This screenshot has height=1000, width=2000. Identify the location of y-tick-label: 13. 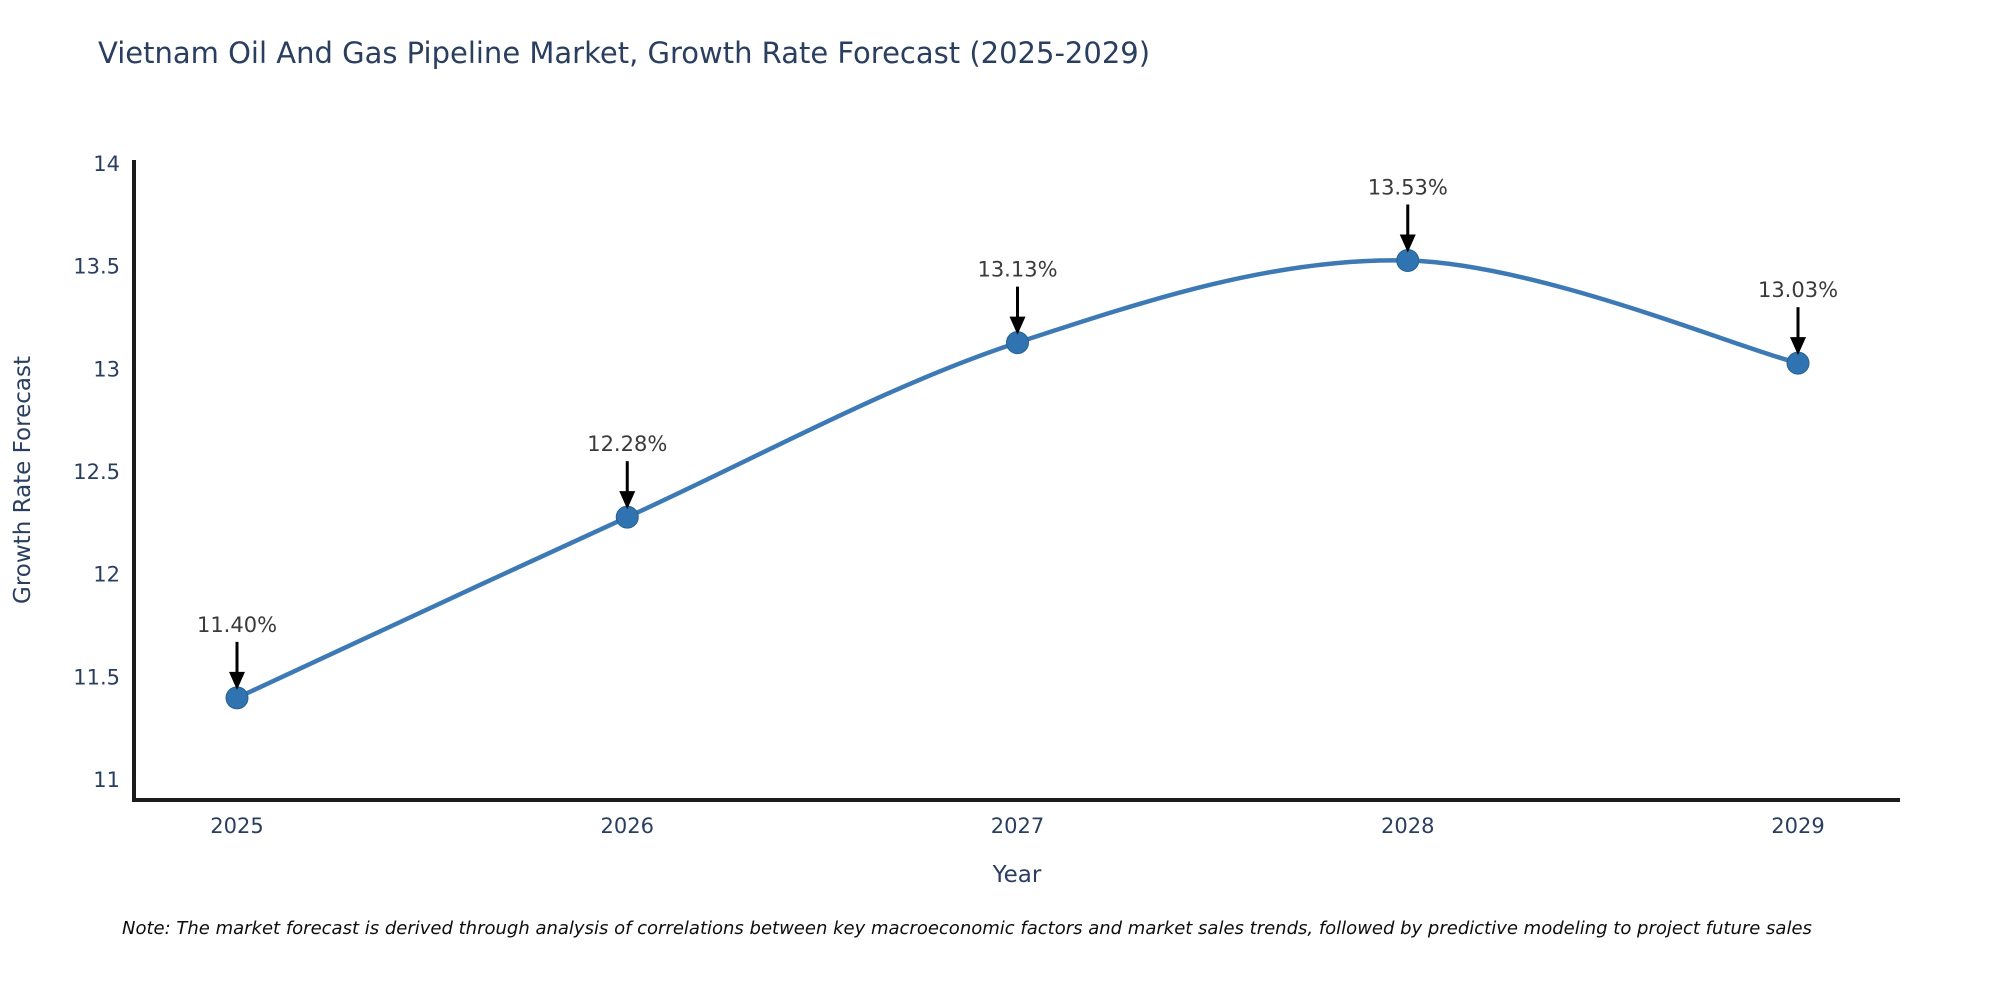
(106, 369).